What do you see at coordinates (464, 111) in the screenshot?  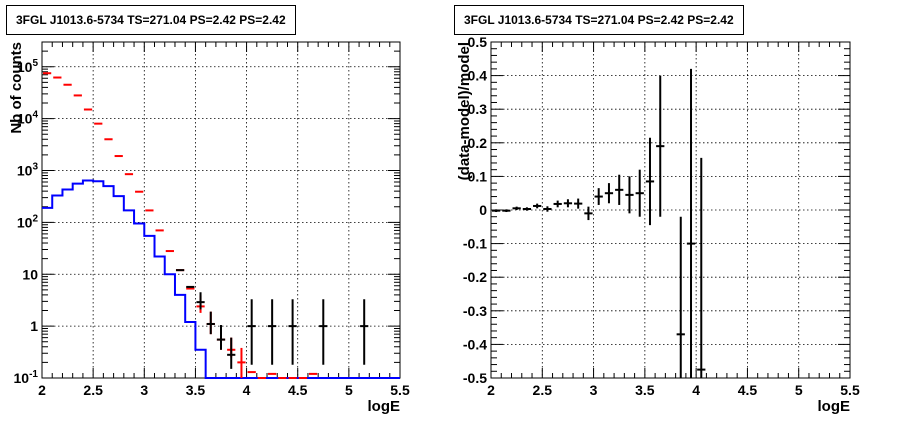 I see `right-y-axis-title: (data-model)/model` at bounding box center [464, 111].